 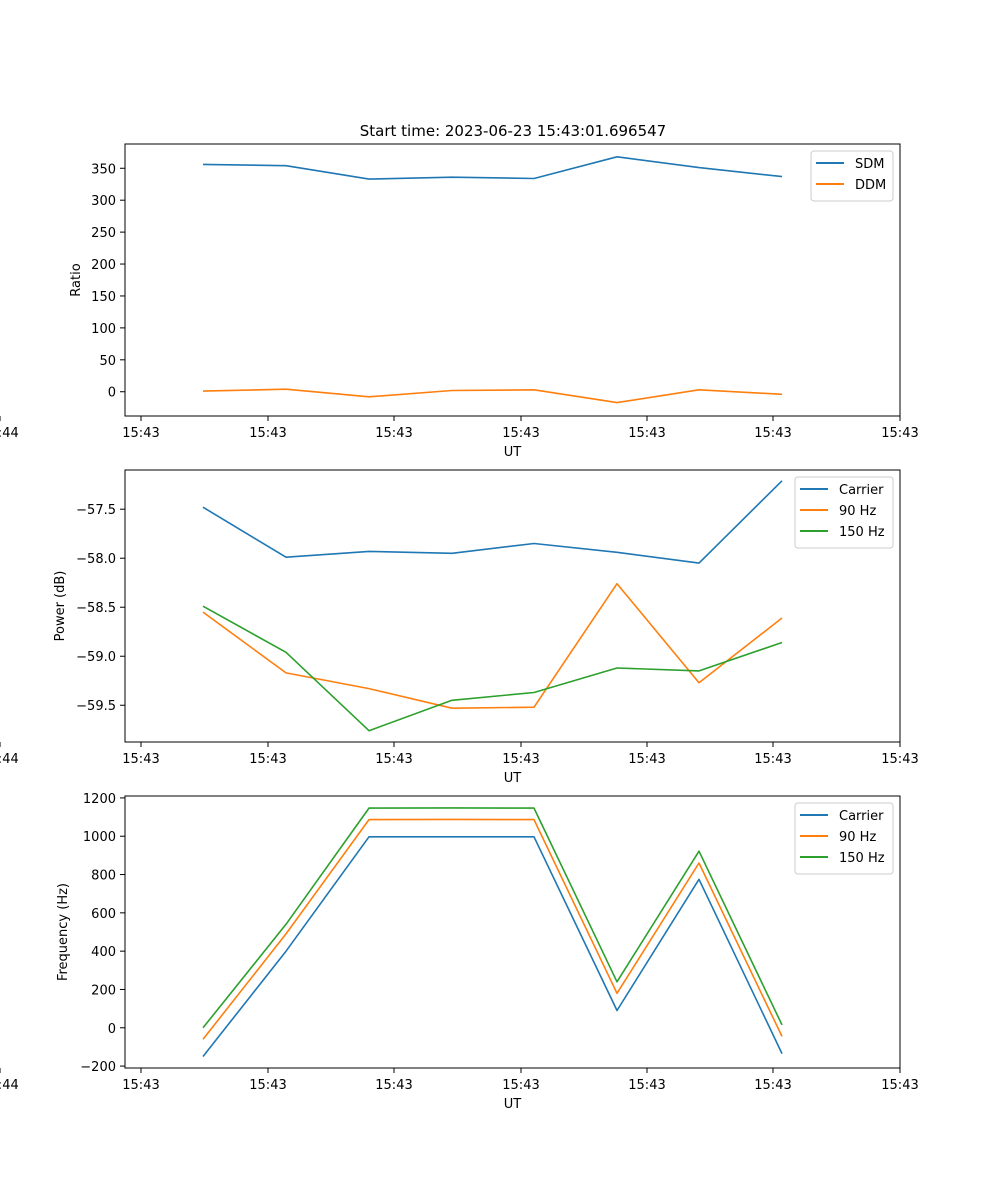 What do you see at coordinates (103, 201) in the screenshot?
I see `y-tick-label: 300` at bounding box center [103, 201].